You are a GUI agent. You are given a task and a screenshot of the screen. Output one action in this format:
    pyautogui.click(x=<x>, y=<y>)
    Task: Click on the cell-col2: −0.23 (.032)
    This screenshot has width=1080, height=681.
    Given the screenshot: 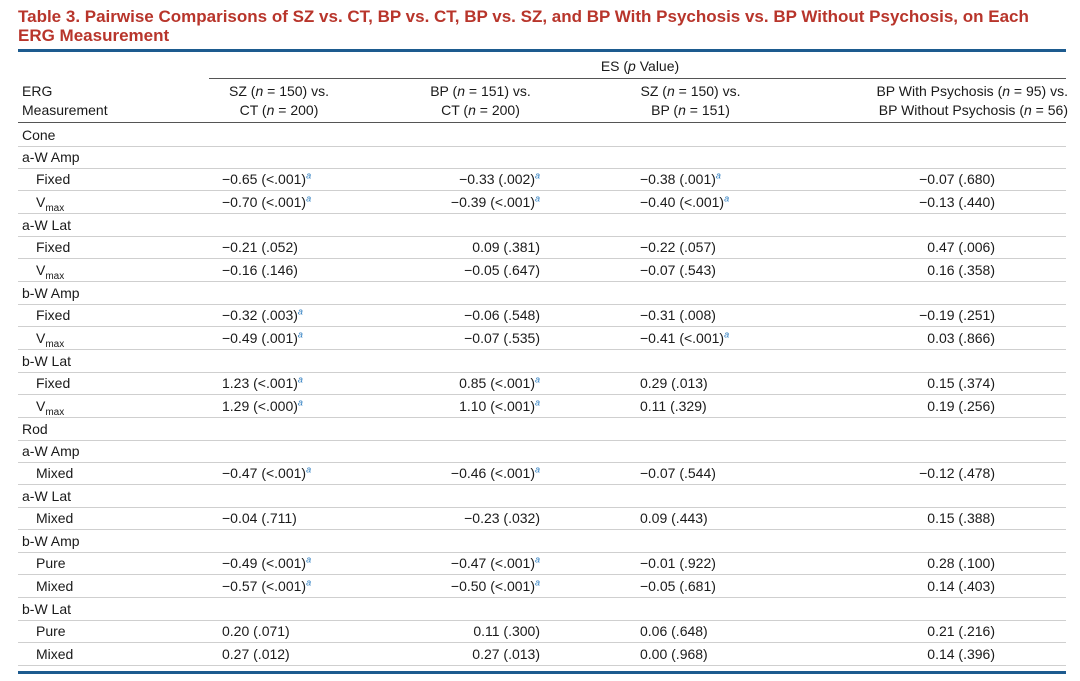 What is the action you would take?
    pyautogui.click(x=478, y=518)
    